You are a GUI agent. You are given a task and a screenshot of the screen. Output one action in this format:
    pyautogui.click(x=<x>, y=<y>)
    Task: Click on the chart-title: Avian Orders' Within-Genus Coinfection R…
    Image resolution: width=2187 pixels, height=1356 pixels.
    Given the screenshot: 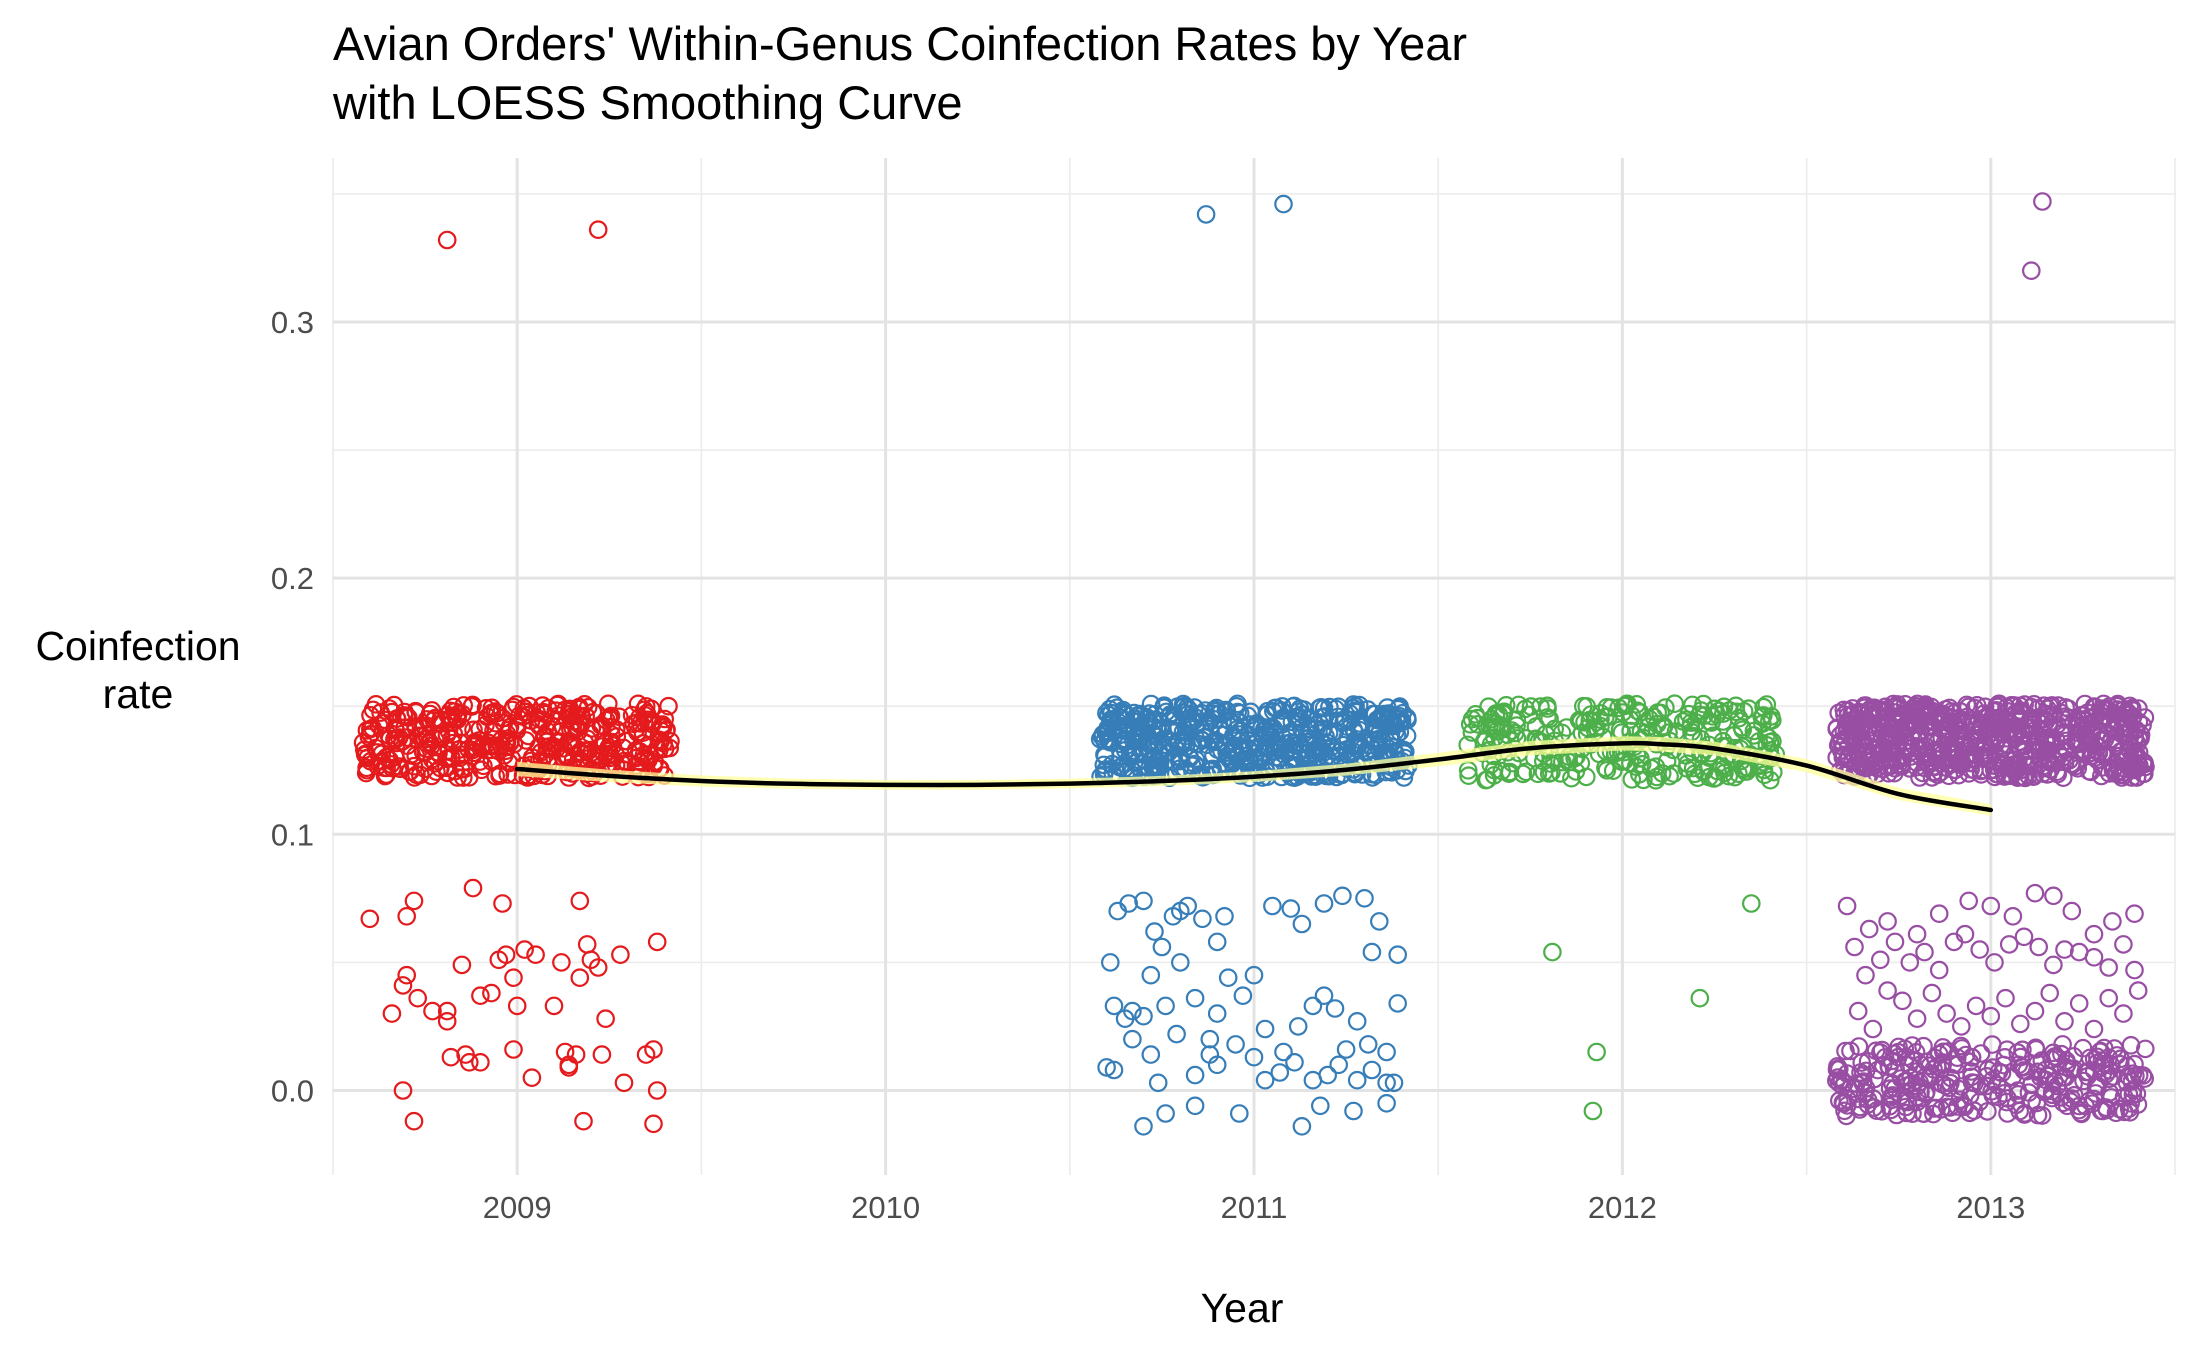 What is the action you would take?
    pyautogui.click(x=900, y=43)
    